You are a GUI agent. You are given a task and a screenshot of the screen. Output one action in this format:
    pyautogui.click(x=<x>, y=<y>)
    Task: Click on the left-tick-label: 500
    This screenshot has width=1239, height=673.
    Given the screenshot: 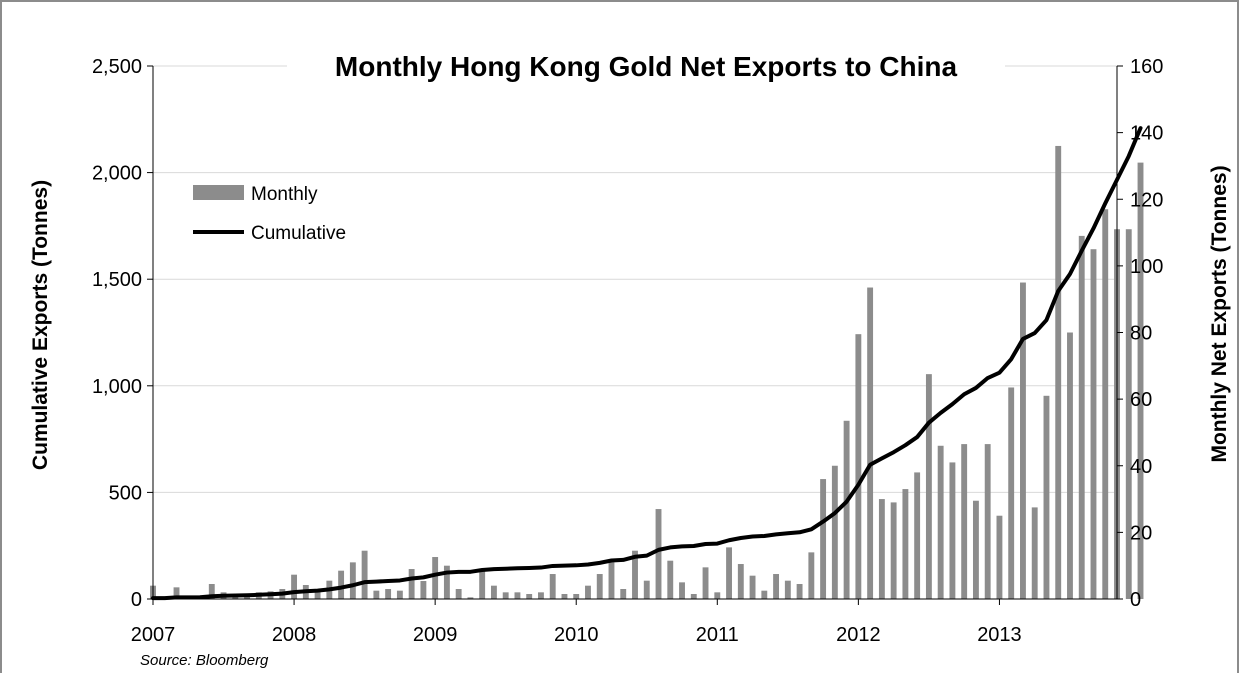 What is the action you would take?
    pyautogui.click(x=125, y=493)
    